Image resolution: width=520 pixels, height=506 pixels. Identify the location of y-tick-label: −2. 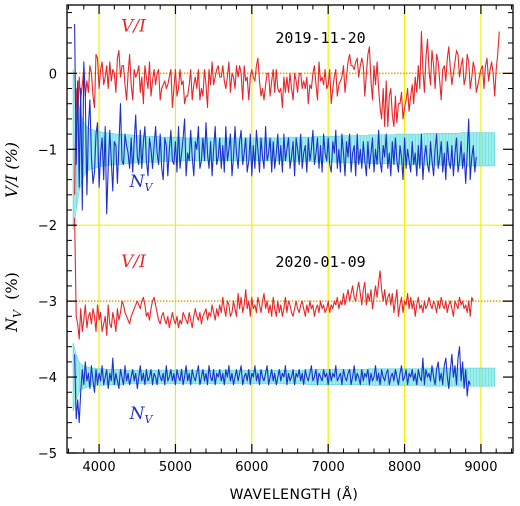
(47, 226).